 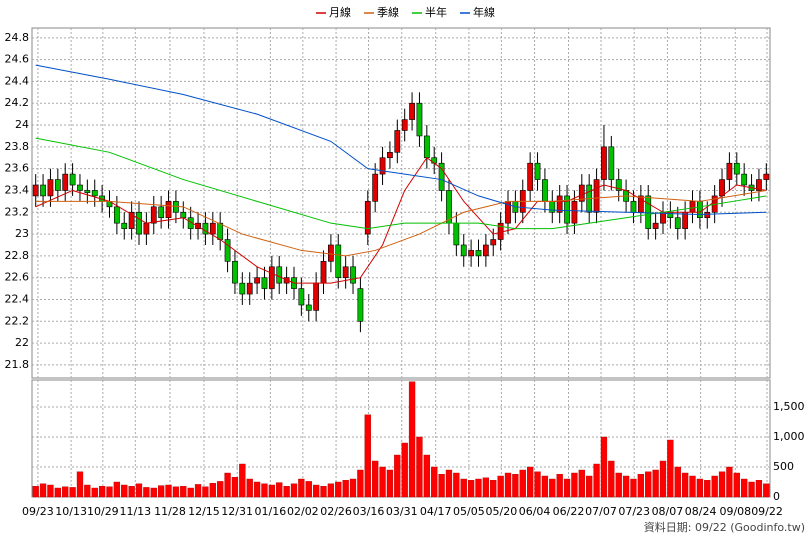 What do you see at coordinates (436, 12) in the screenshot?
I see `legend-label: 半年` at bounding box center [436, 12].